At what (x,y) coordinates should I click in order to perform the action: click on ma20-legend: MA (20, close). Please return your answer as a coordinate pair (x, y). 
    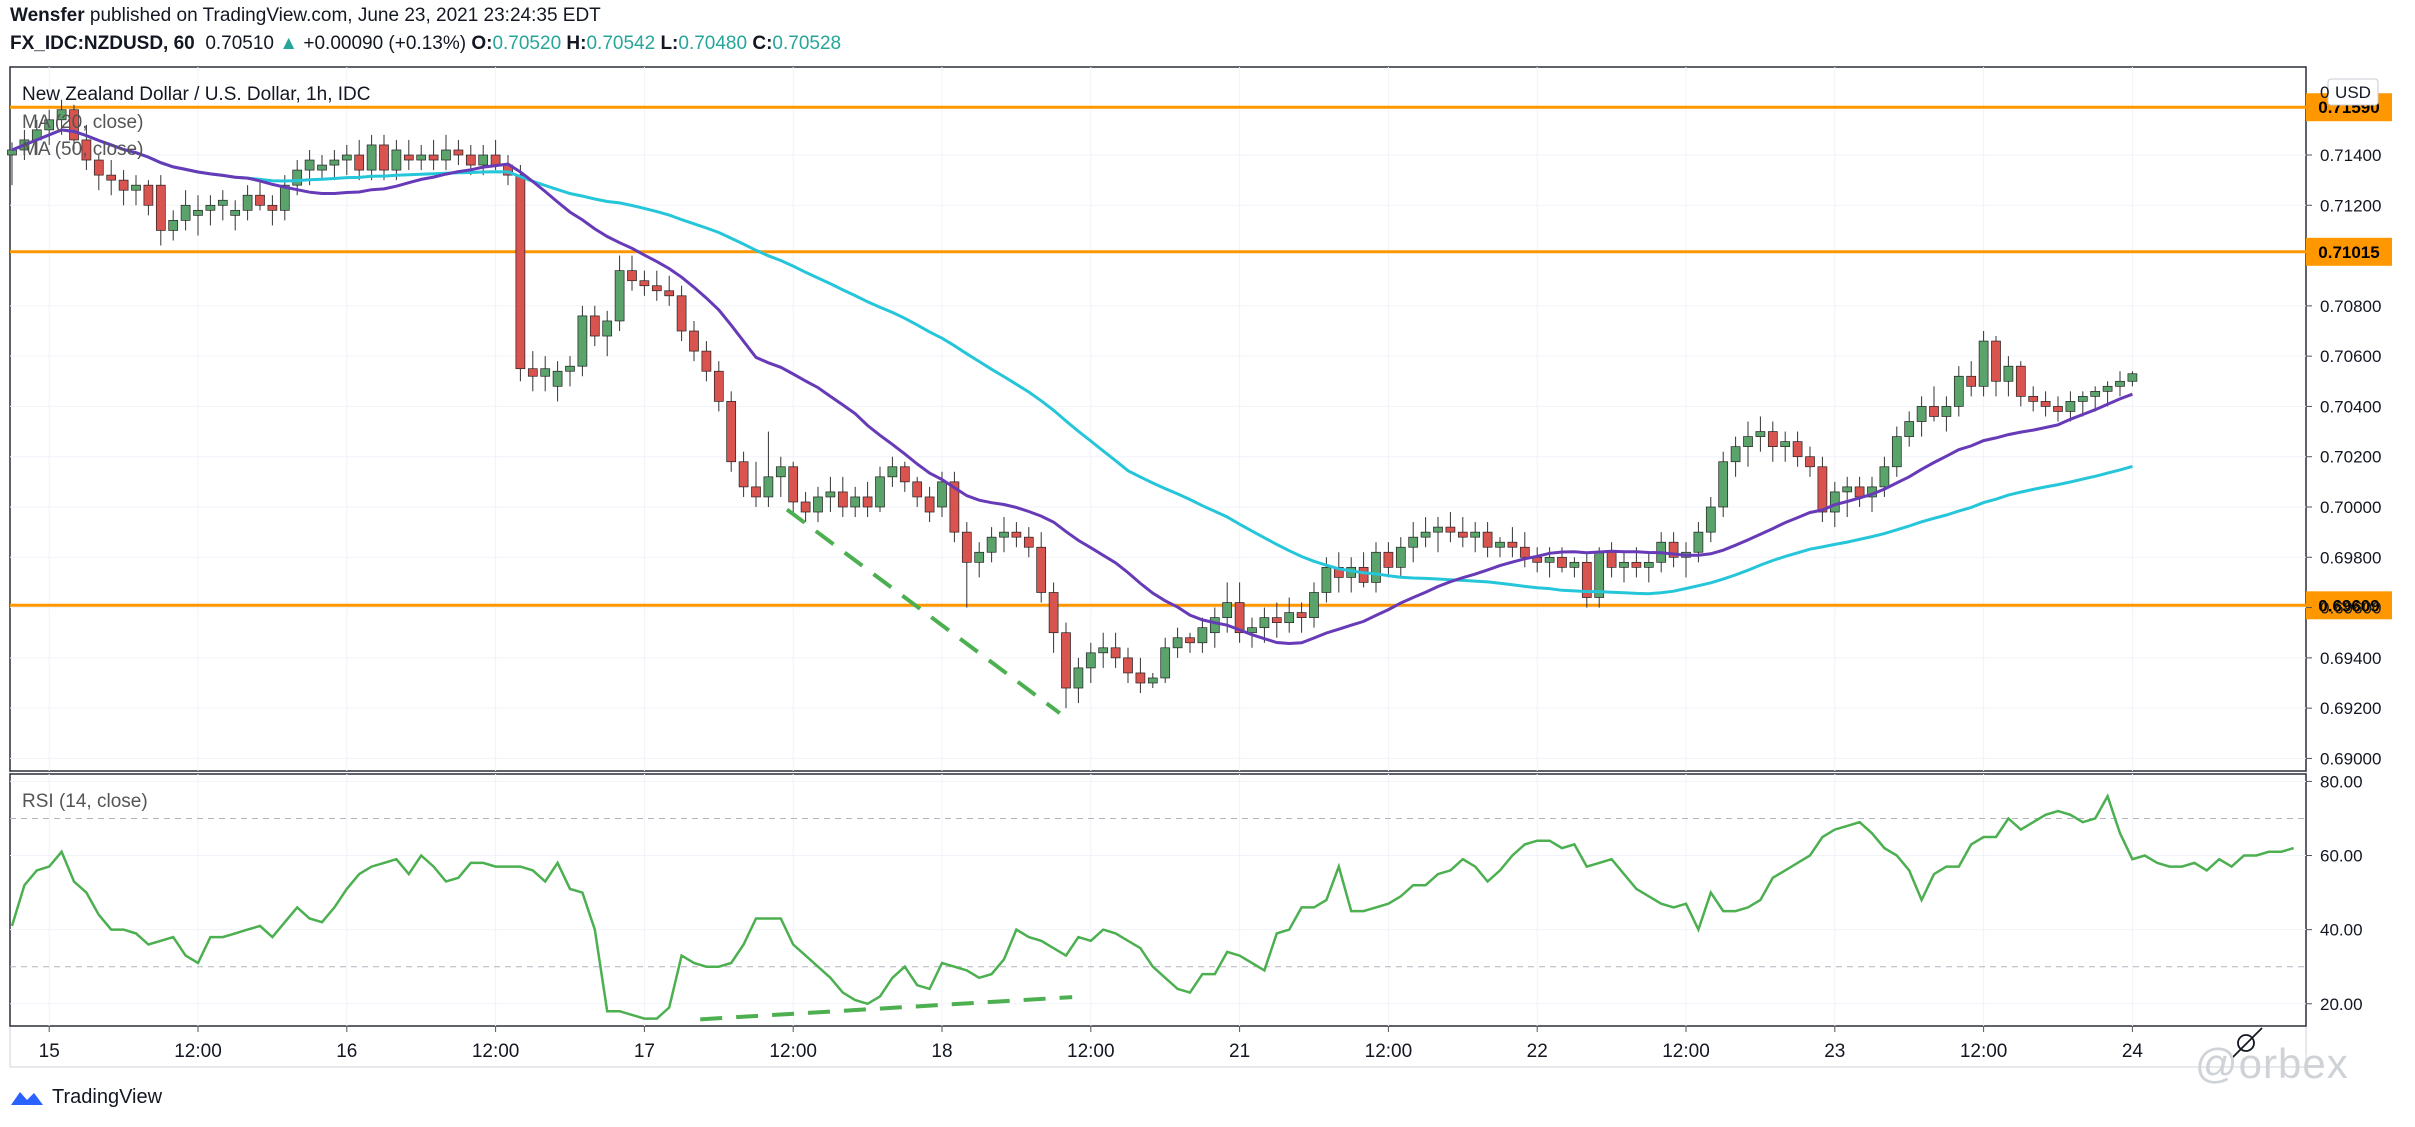
    Looking at the image, I should click on (82, 122).